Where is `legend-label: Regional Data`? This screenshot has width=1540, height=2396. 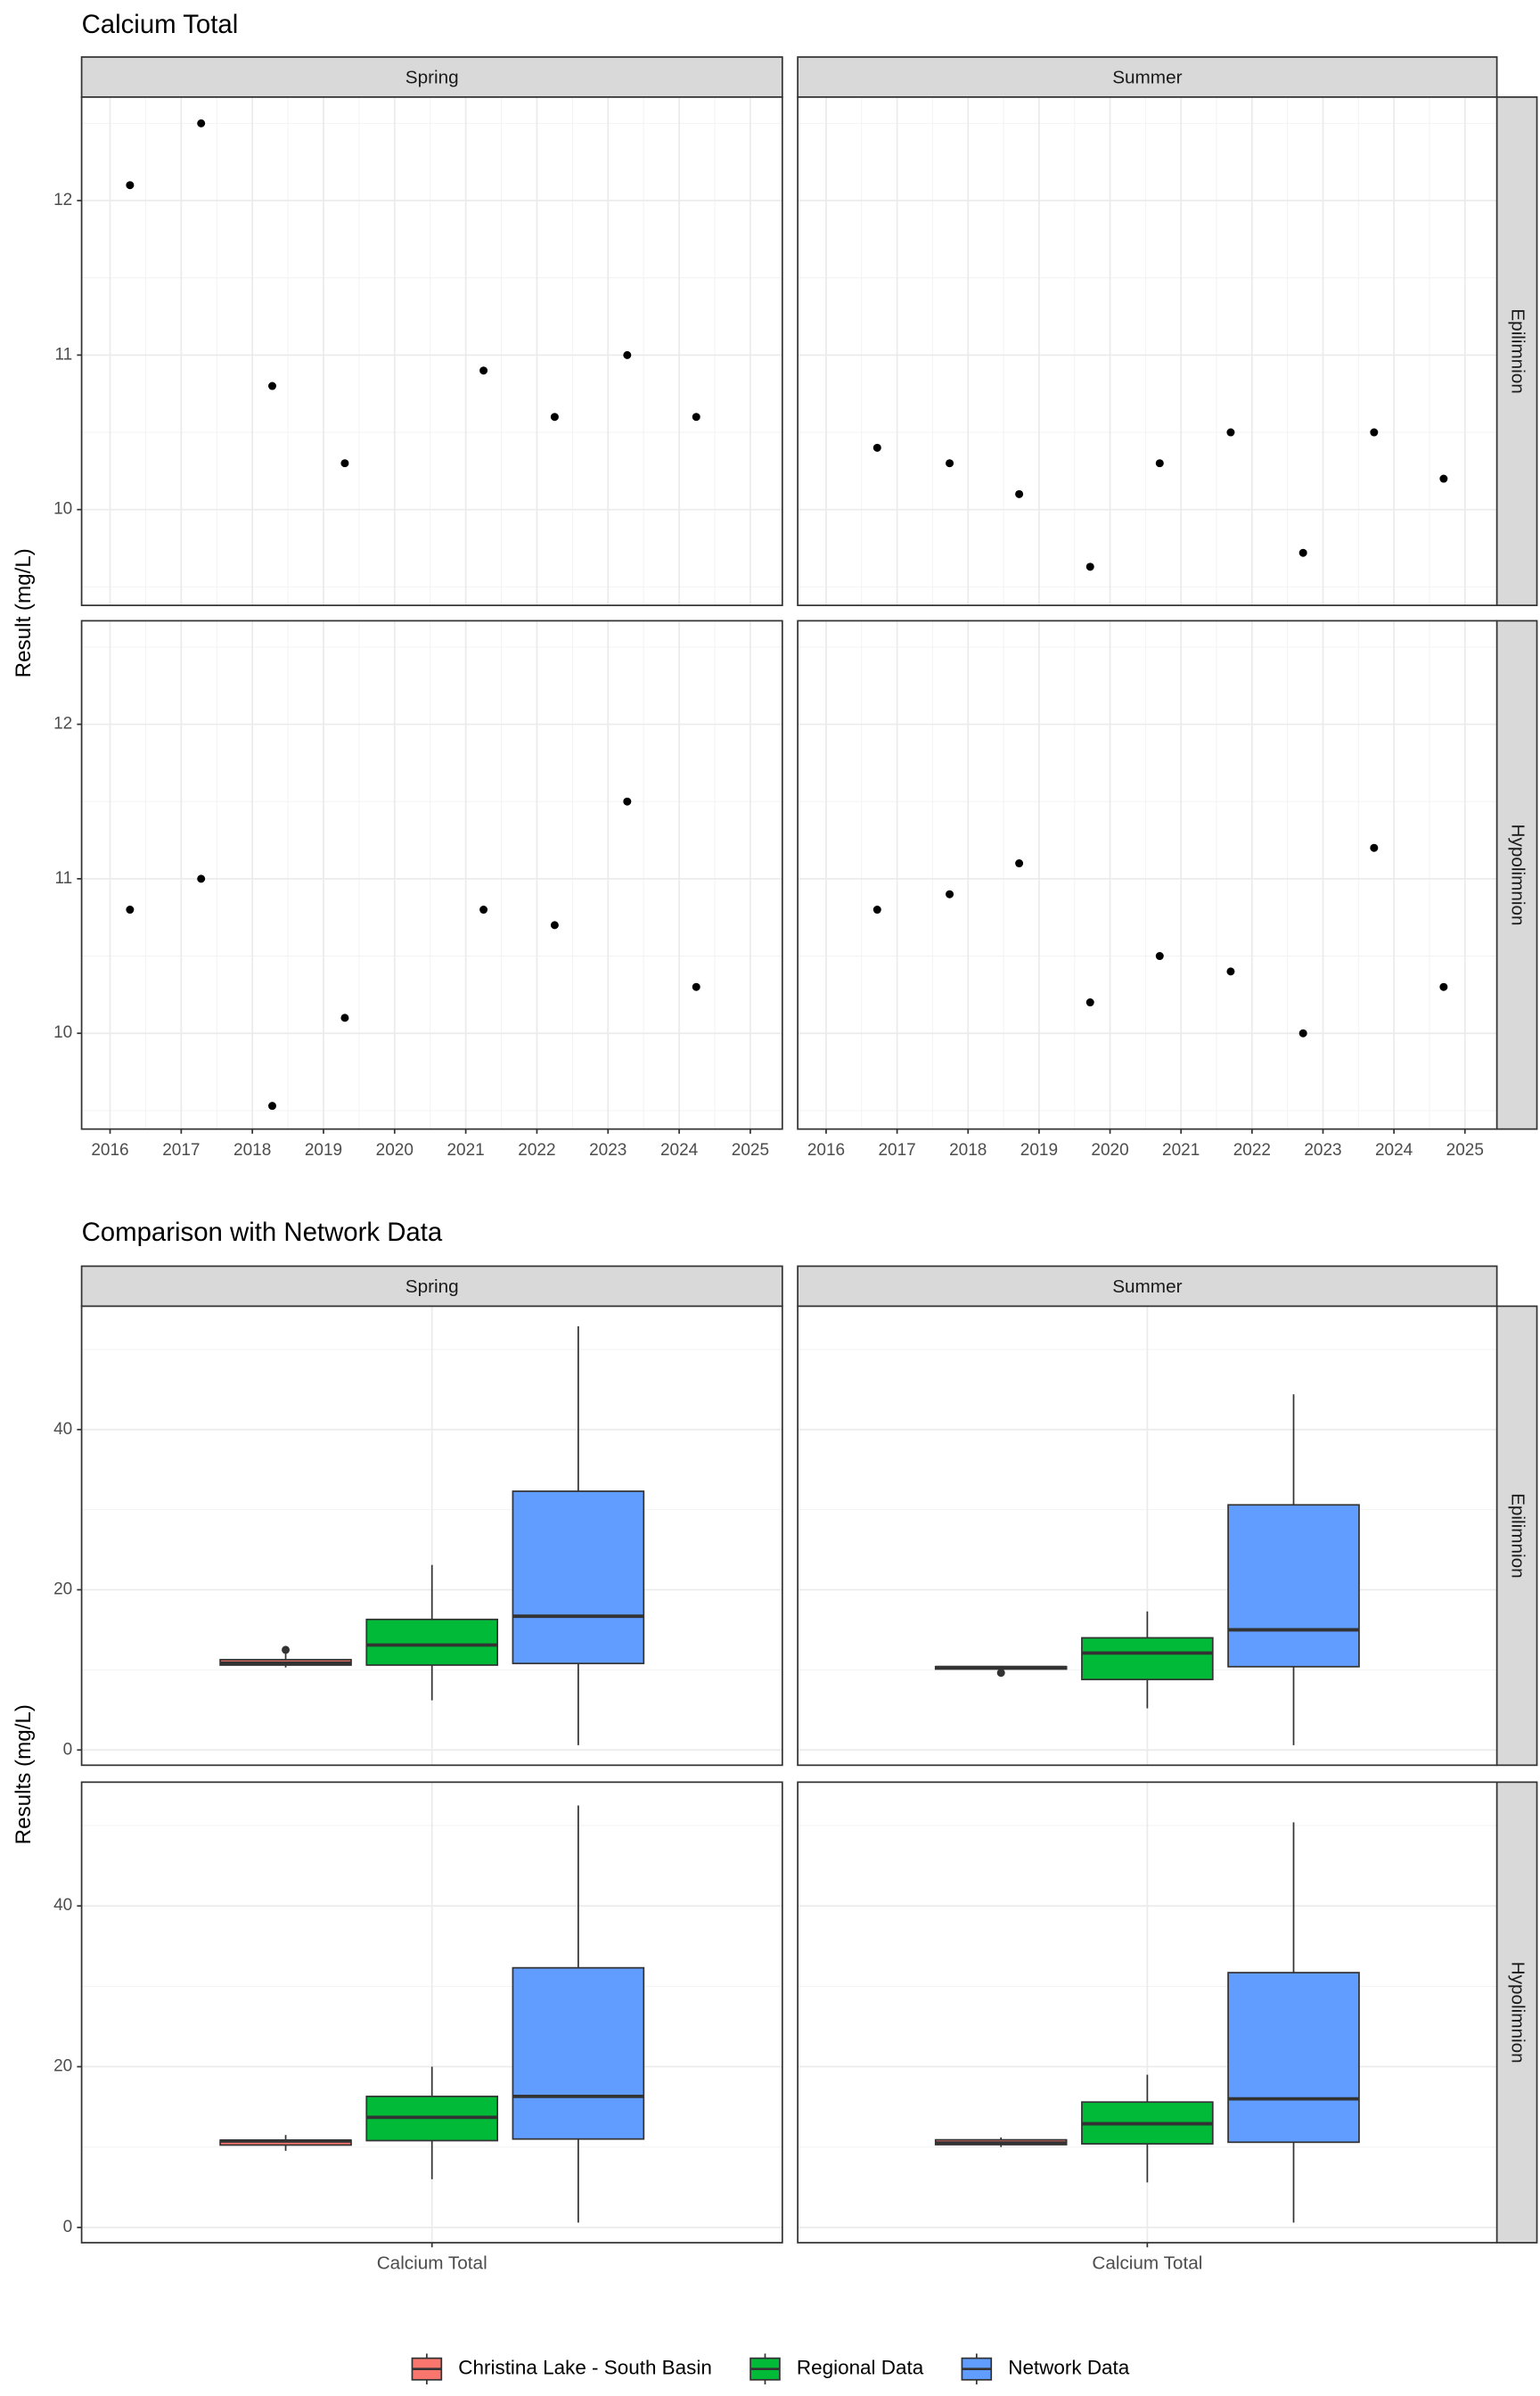
legend-label: Regional Data is located at coordinates (860, 2368).